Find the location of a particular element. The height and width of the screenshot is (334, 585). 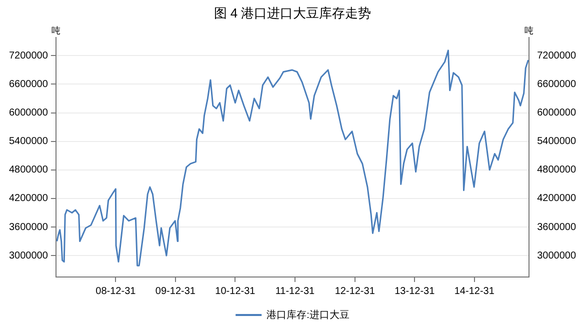

y2-tick-label: 5400000 is located at coordinates (556, 142).